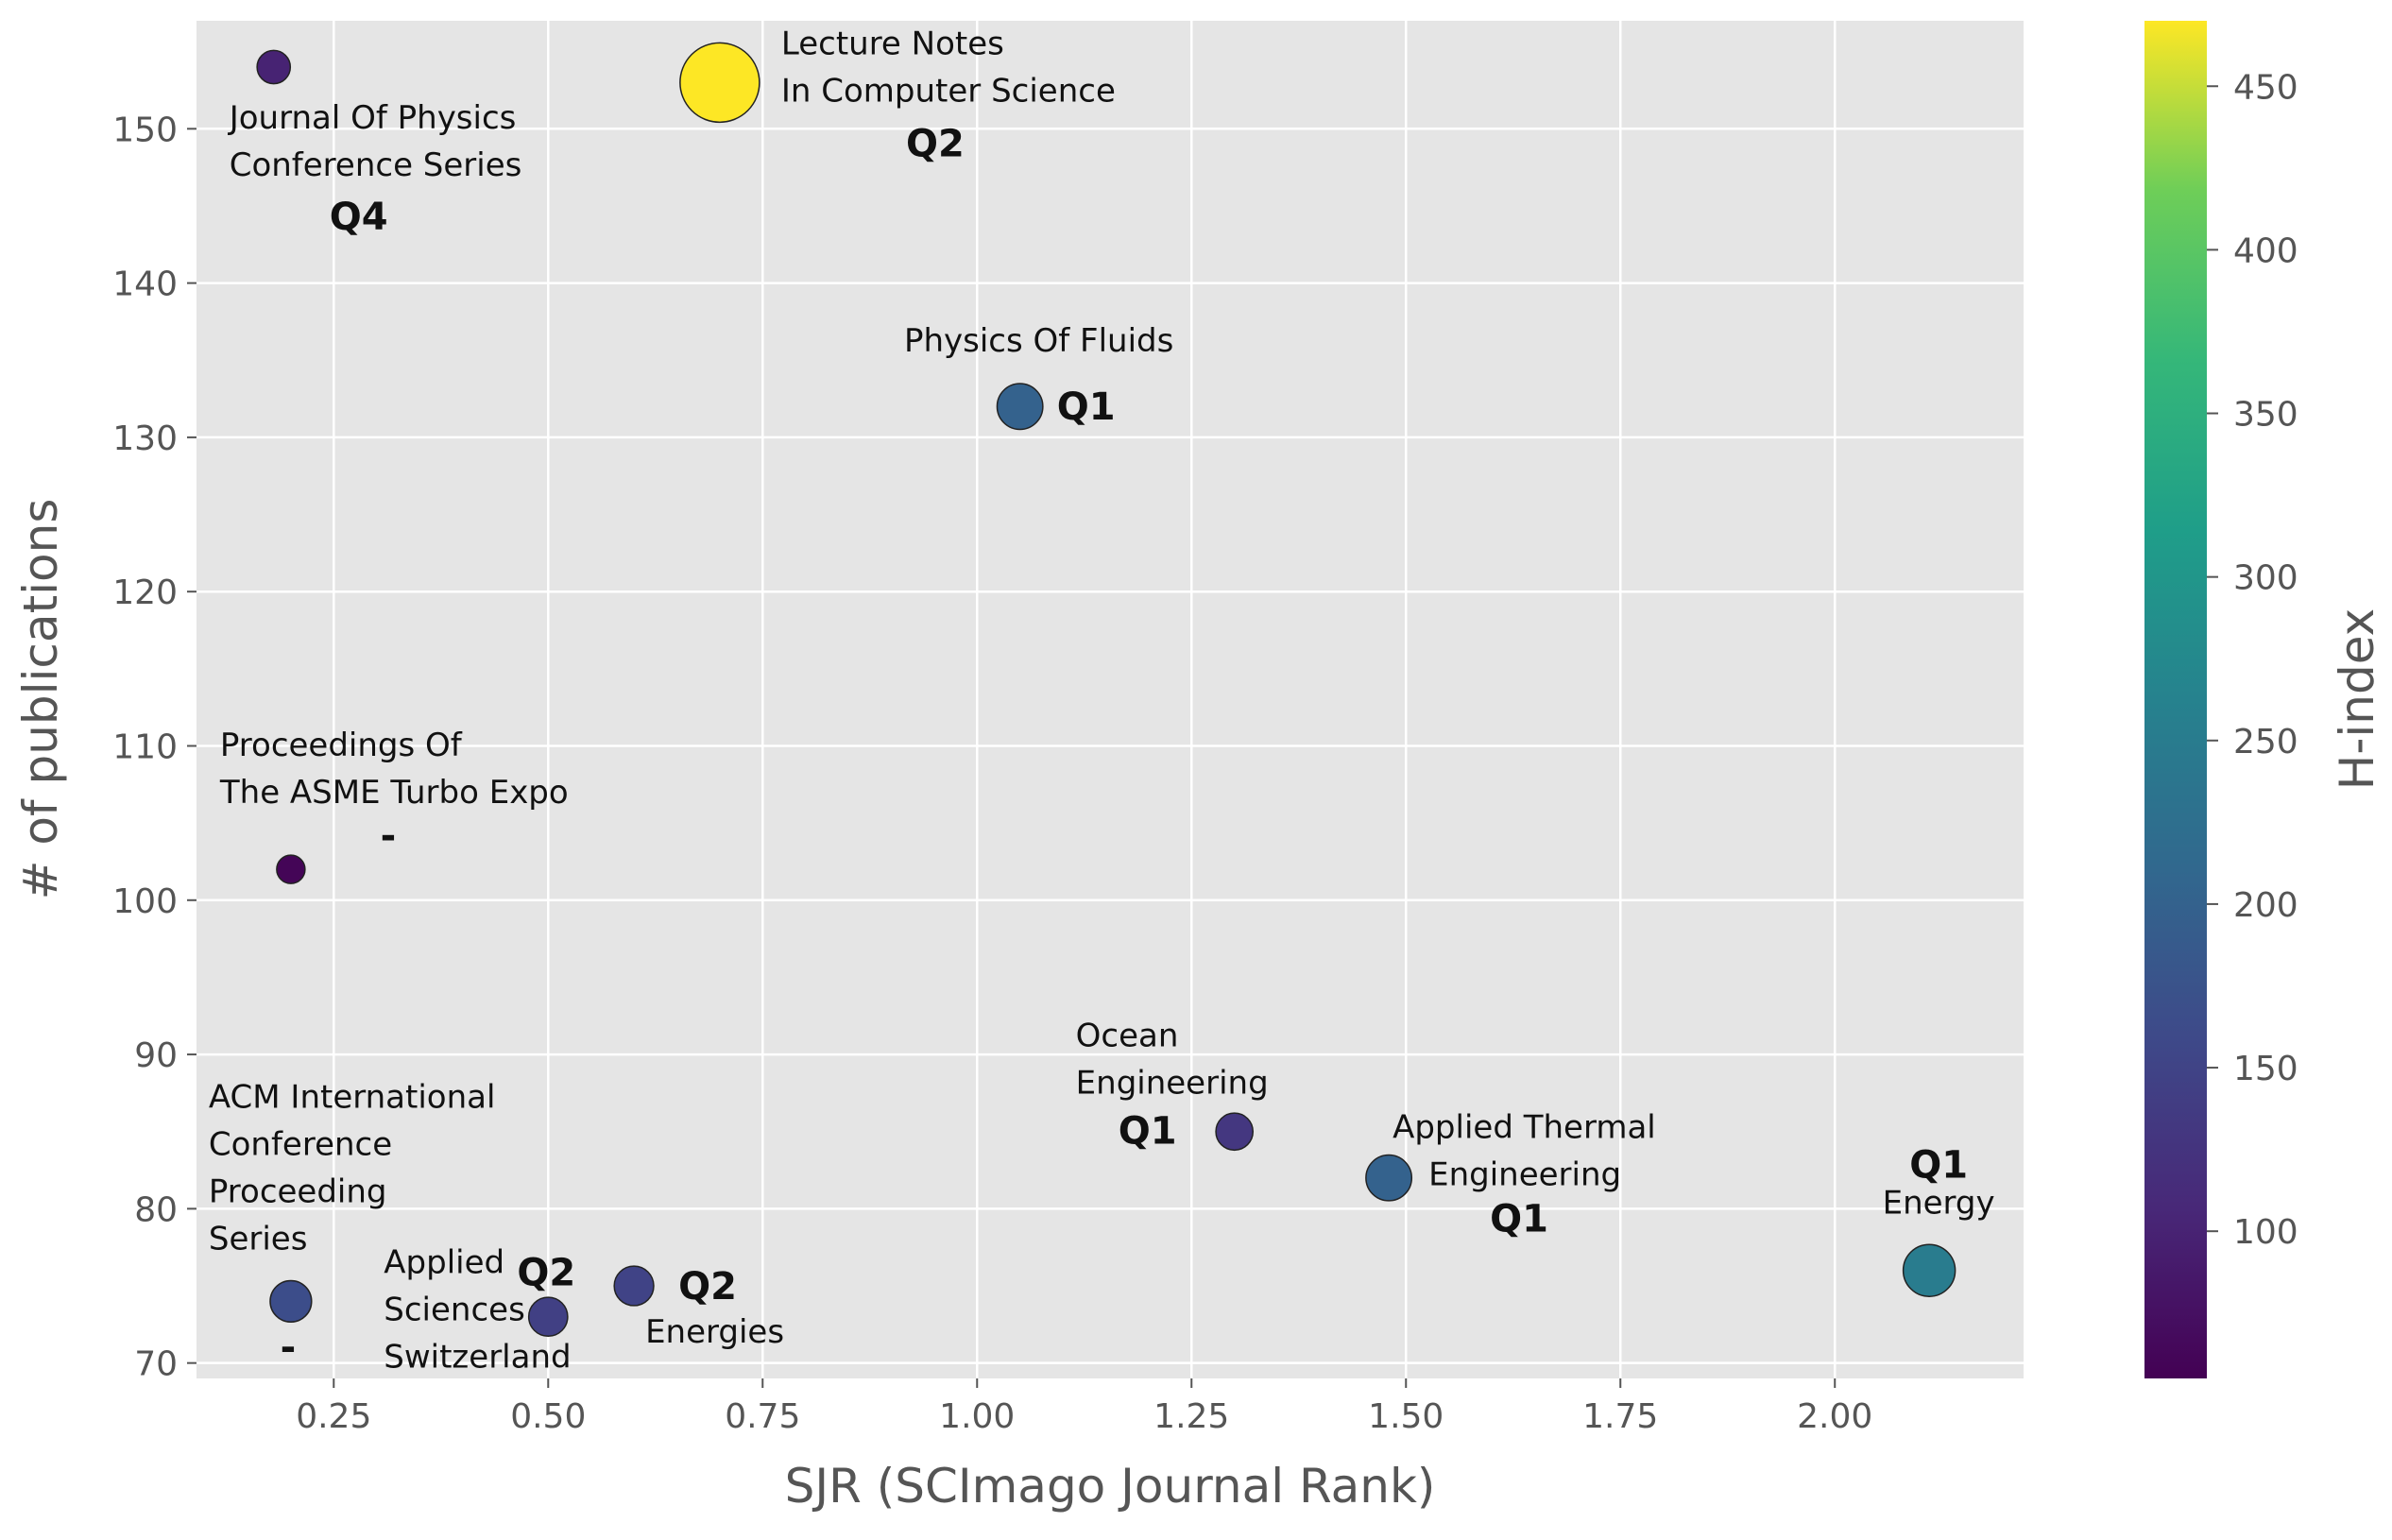  Describe the element at coordinates (1524, 1128) in the screenshot. I see `annotation-journal-name: Applied Thermal` at that location.